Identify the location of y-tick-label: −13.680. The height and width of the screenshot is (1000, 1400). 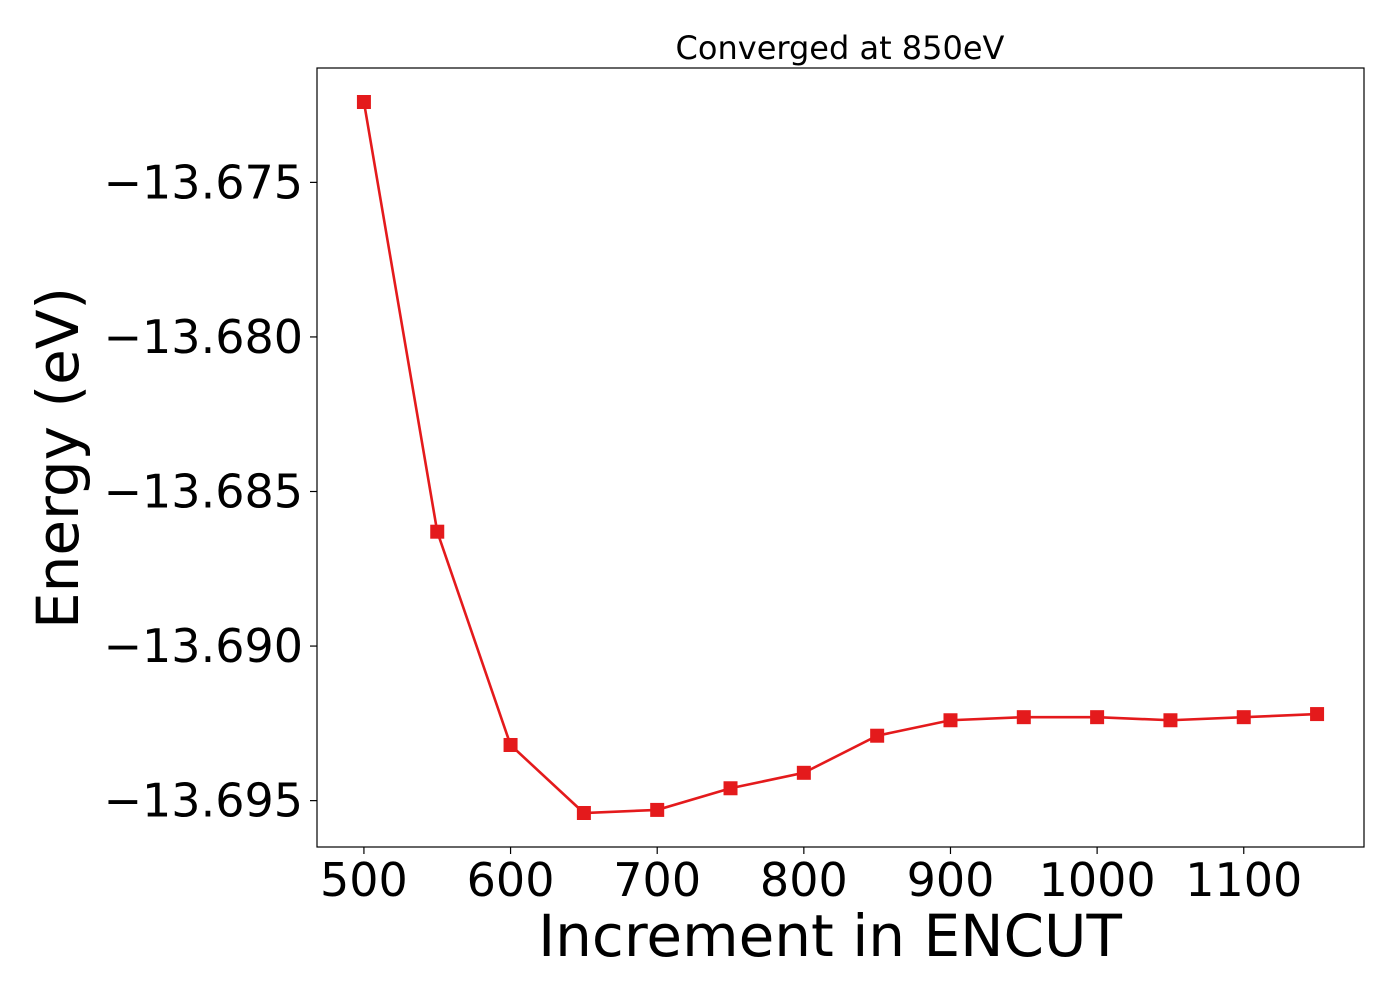
(204, 337).